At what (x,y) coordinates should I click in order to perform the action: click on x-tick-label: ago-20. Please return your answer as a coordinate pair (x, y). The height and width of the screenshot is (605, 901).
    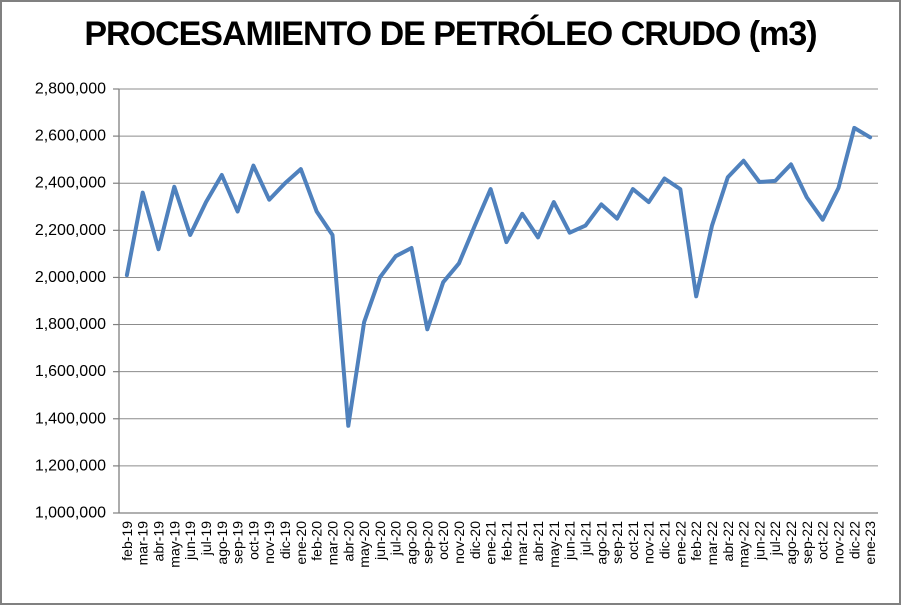
    Looking at the image, I should click on (412, 543).